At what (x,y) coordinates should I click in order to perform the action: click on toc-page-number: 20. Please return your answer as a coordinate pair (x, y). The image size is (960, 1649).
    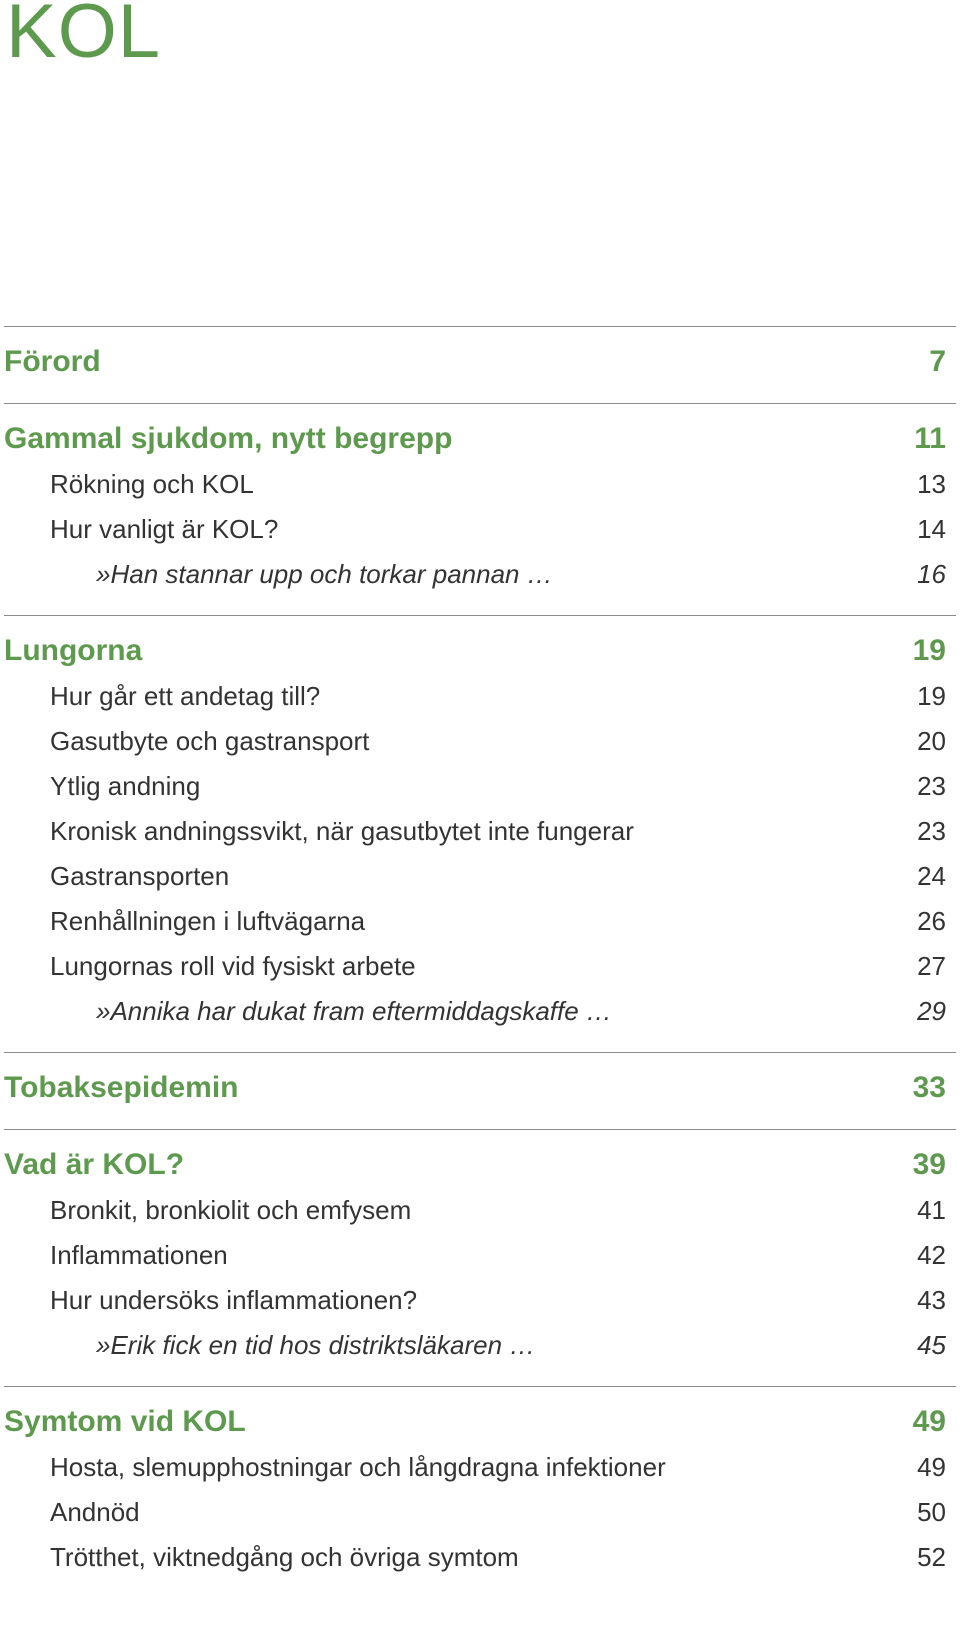
    Looking at the image, I should click on (931, 741).